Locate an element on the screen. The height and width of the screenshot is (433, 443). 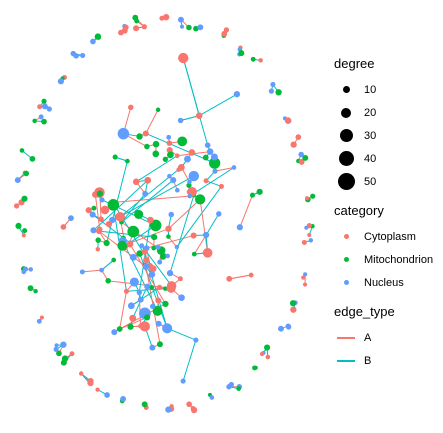
legend-degree-item: 20 is located at coordinates (388, 112).